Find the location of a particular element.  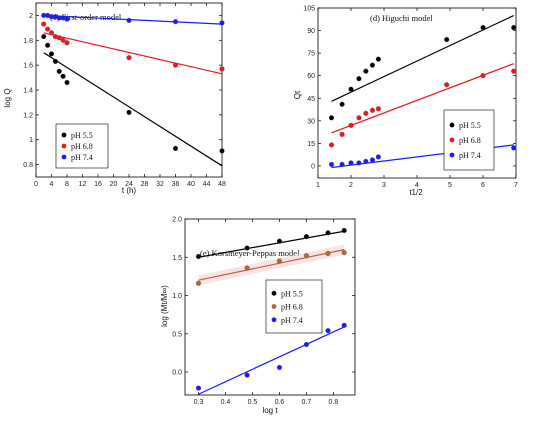

x-tick-label: 12 is located at coordinates (83, 184).